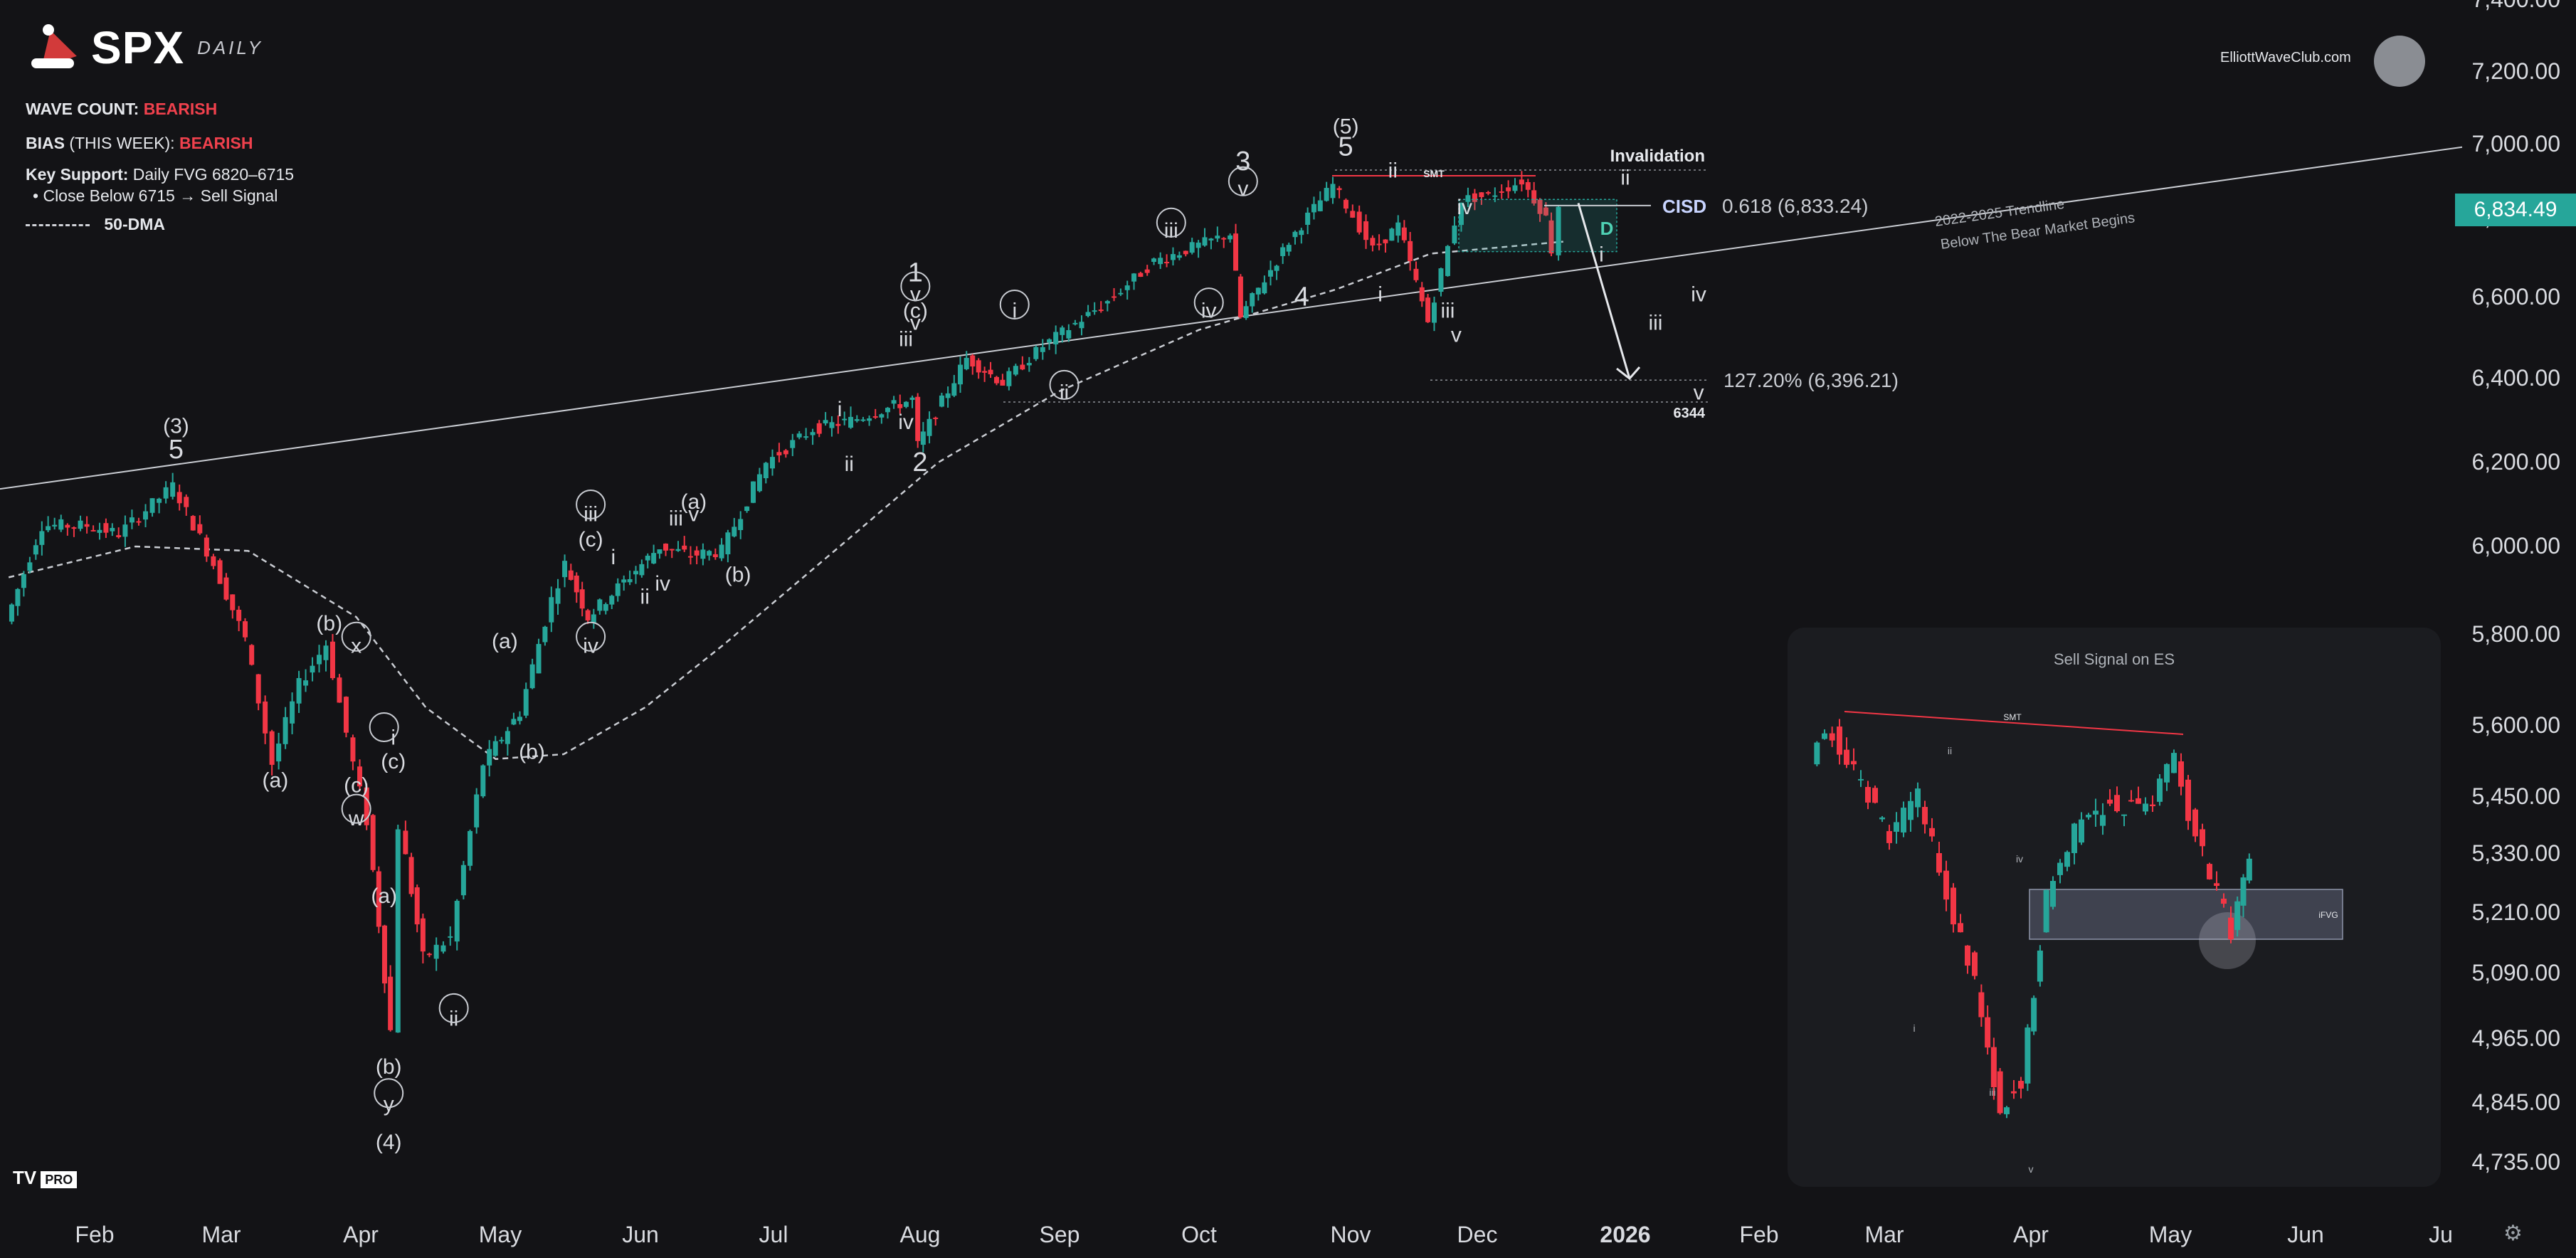  I want to click on tradingview-logo: TV PRO, so click(45, 1178).